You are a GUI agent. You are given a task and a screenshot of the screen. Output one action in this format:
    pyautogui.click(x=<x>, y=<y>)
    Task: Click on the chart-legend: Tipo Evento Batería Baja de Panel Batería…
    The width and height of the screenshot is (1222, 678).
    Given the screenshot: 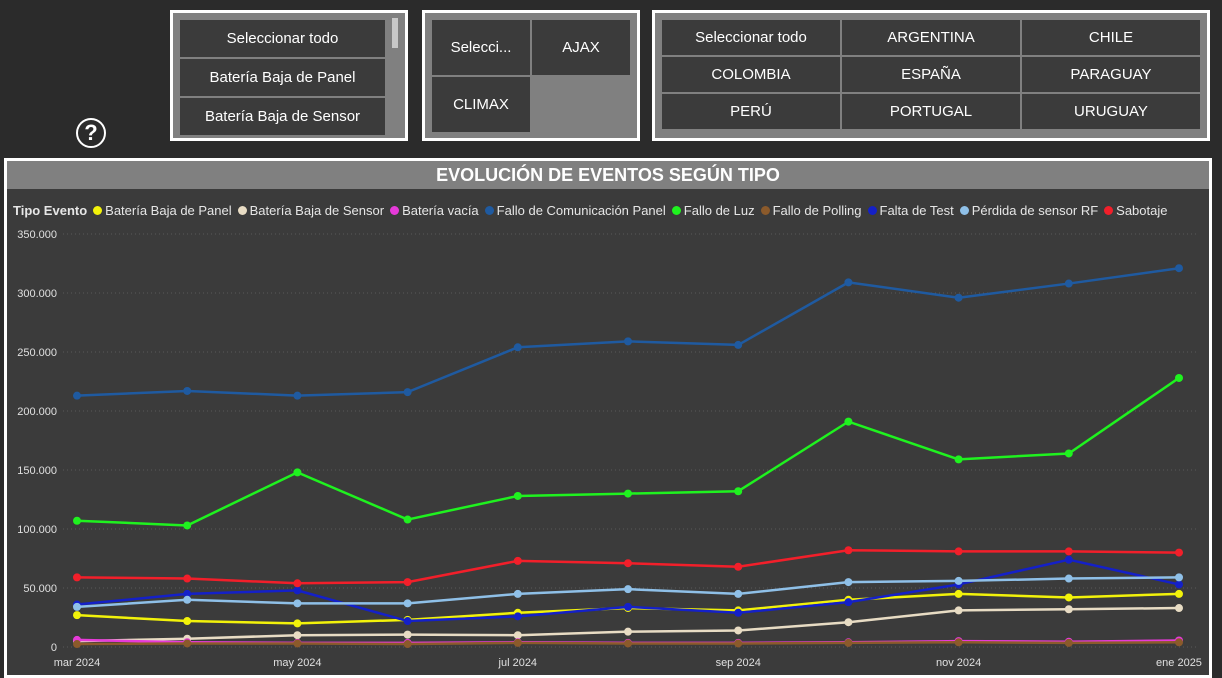 What is the action you would take?
    pyautogui.click(x=593, y=210)
    